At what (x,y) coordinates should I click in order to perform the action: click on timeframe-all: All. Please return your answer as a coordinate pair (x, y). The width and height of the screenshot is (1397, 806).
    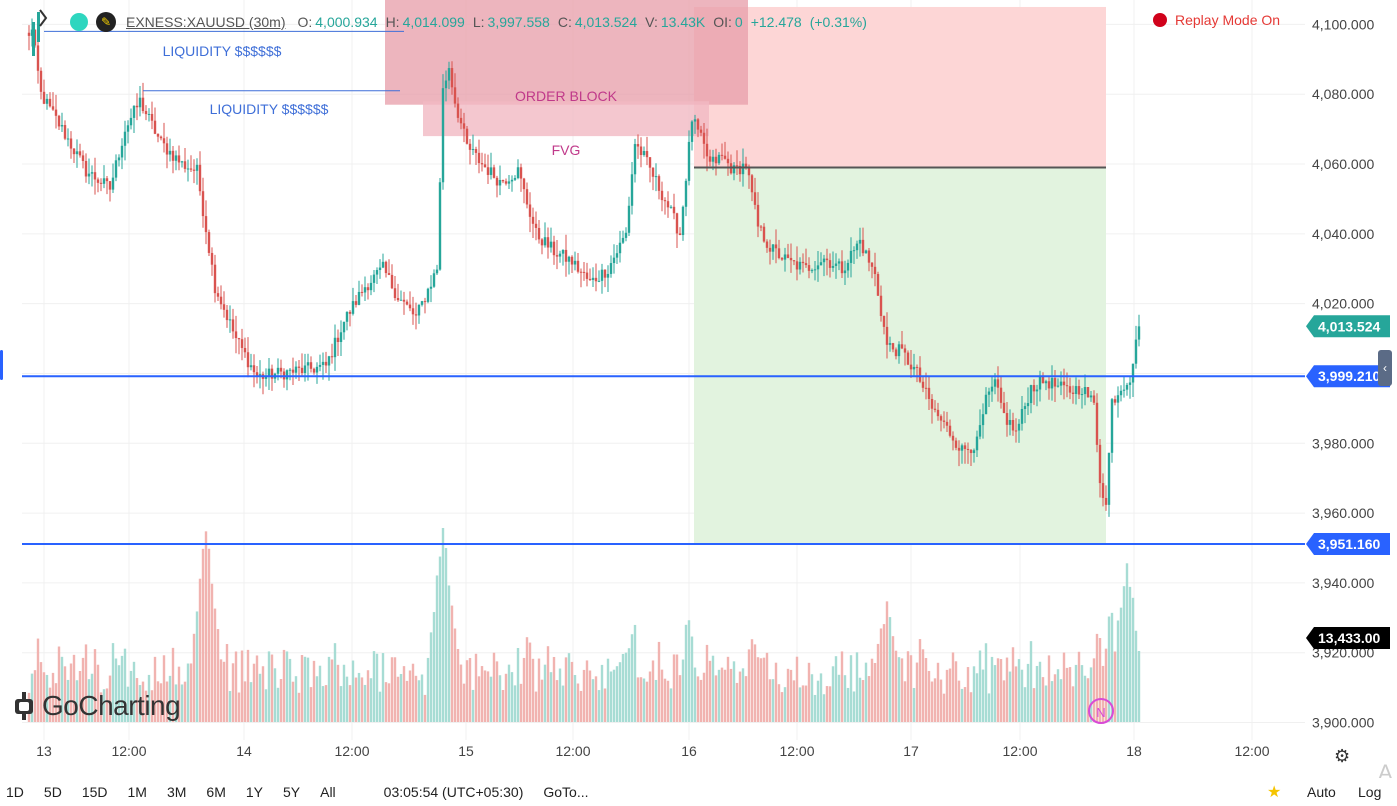
    Looking at the image, I should click on (328, 792).